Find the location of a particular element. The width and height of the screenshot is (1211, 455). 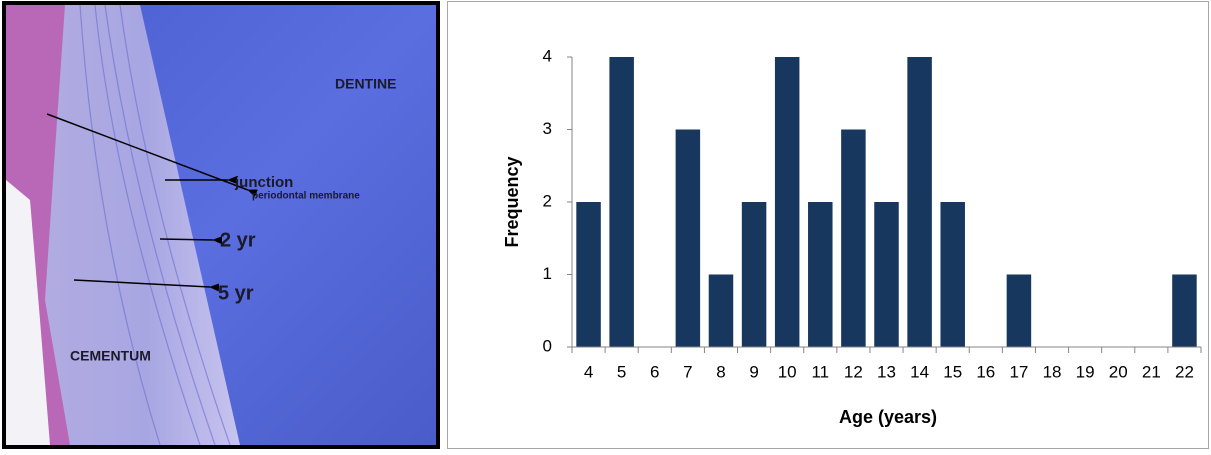

x-tick-label: 14 is located at coordinates (919, 371).